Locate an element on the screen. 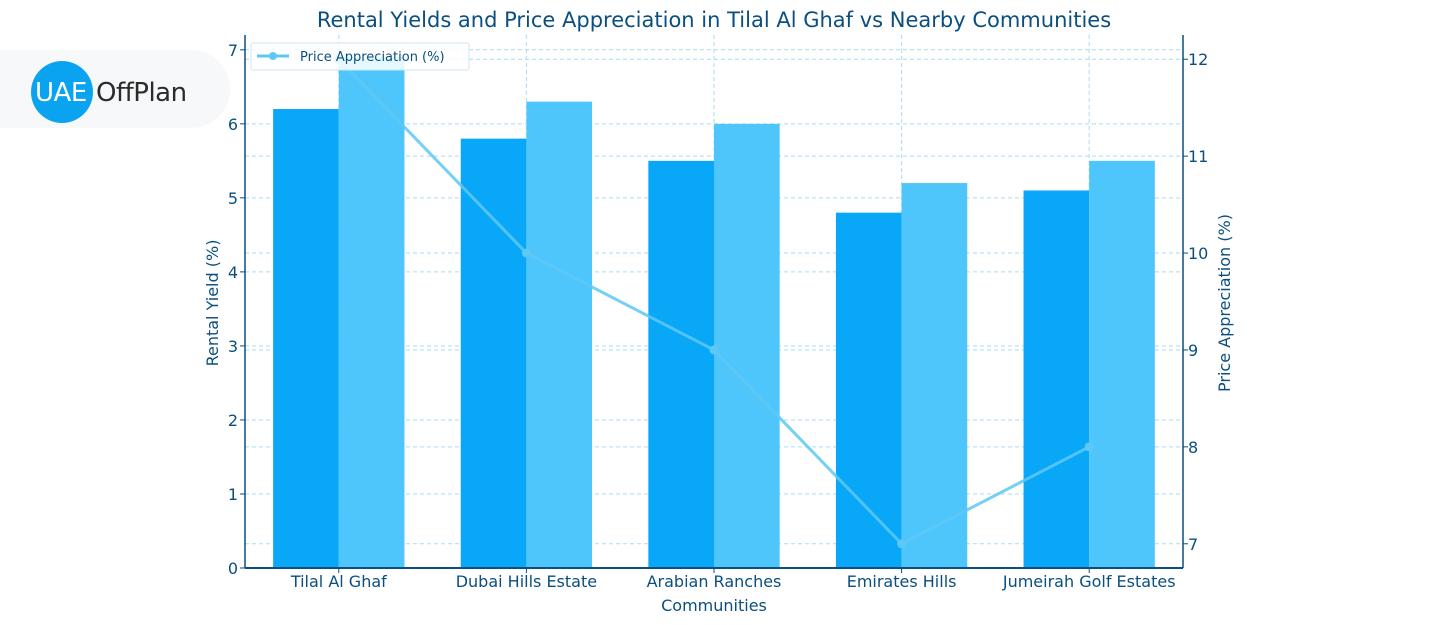 The height and width of the screenshot is (625, 1440). legend-box is located at coordinates (360, 56).